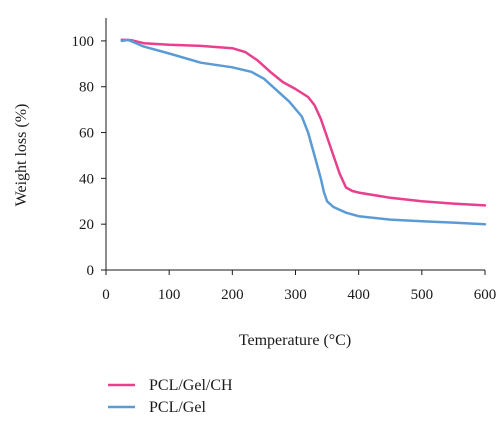 The width and height of the screenshot is (500, 423). What do you see at coordinates (169, 295) in the screenshot?
I see `x-tick-label: 100` at bounding box center [169, 295].